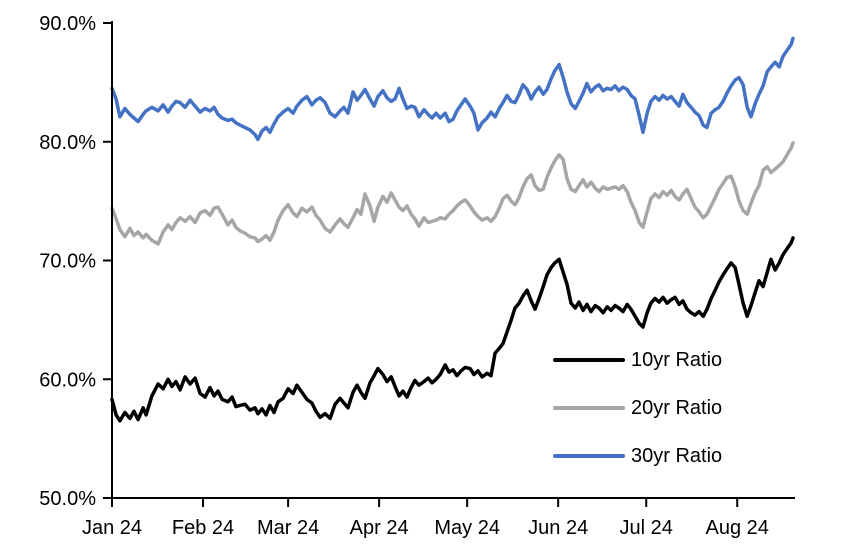  I want to click on x-axis-tick-label: Jun 24, so click(558, 528).